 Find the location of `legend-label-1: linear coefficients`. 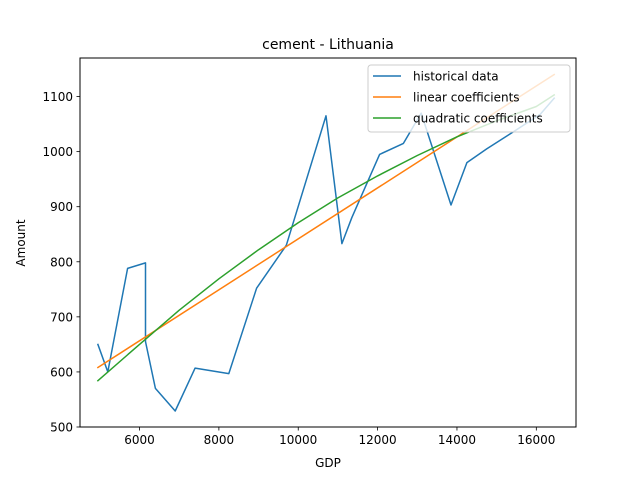

legend-label-1: linear coefficients is located at coordinates (466, 98).